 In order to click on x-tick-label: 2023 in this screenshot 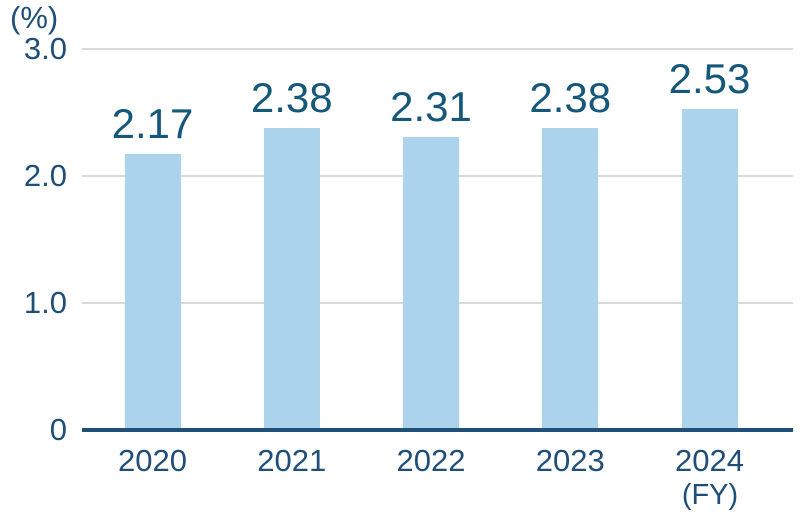, I will do `click(570, 460)`.